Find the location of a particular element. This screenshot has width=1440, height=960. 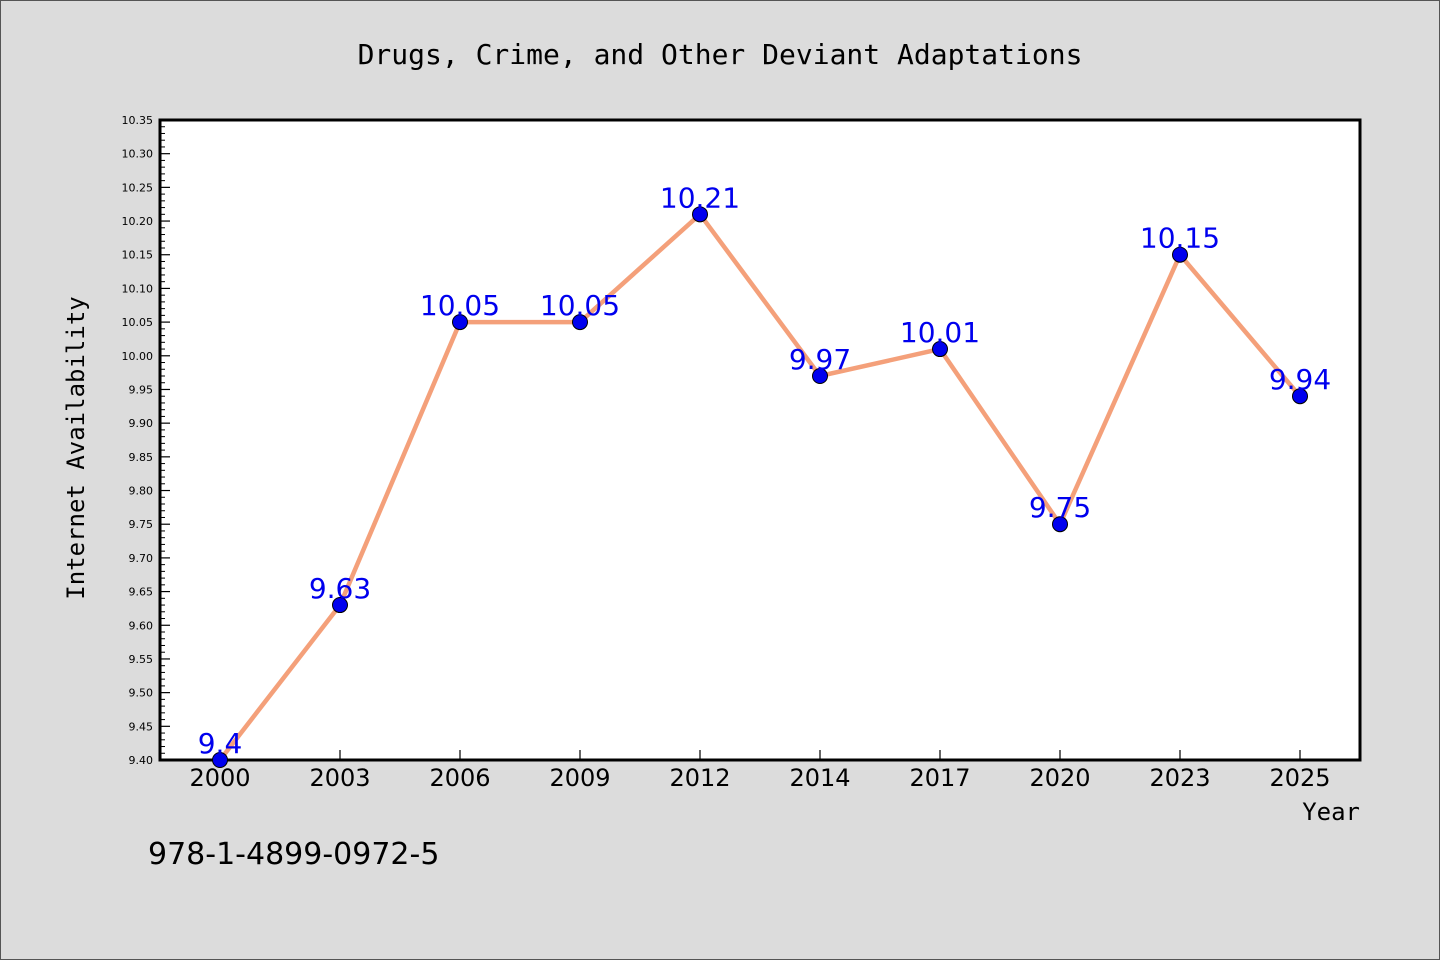

y-tick-label: 9.55 is located at coordinates (141, 659).